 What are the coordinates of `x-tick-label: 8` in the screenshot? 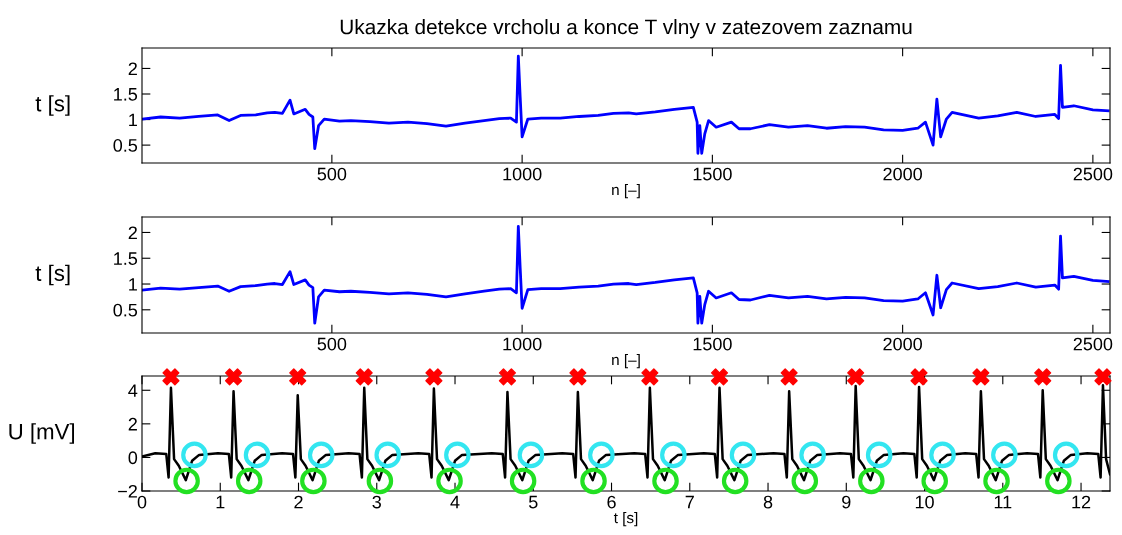 It's located at (768, 502).